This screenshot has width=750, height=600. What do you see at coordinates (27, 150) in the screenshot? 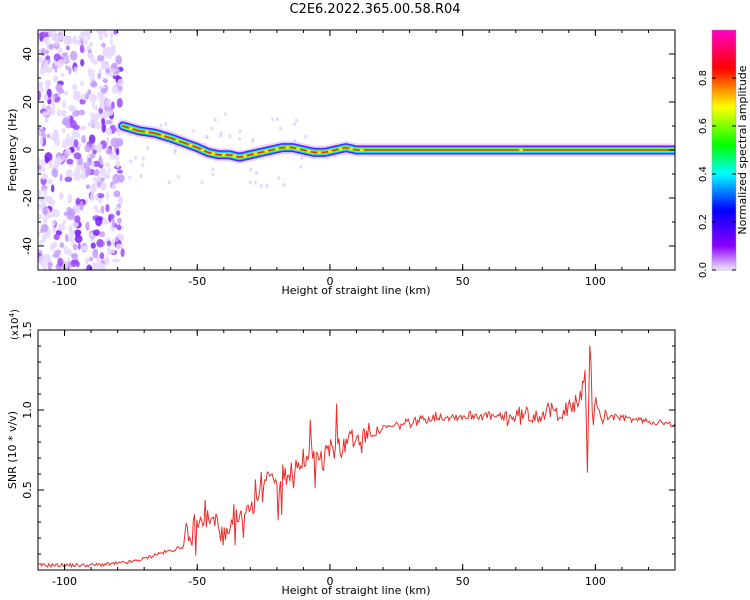
I see `spectrogram-ytick-label: 0` at bounding box center [27, 150].